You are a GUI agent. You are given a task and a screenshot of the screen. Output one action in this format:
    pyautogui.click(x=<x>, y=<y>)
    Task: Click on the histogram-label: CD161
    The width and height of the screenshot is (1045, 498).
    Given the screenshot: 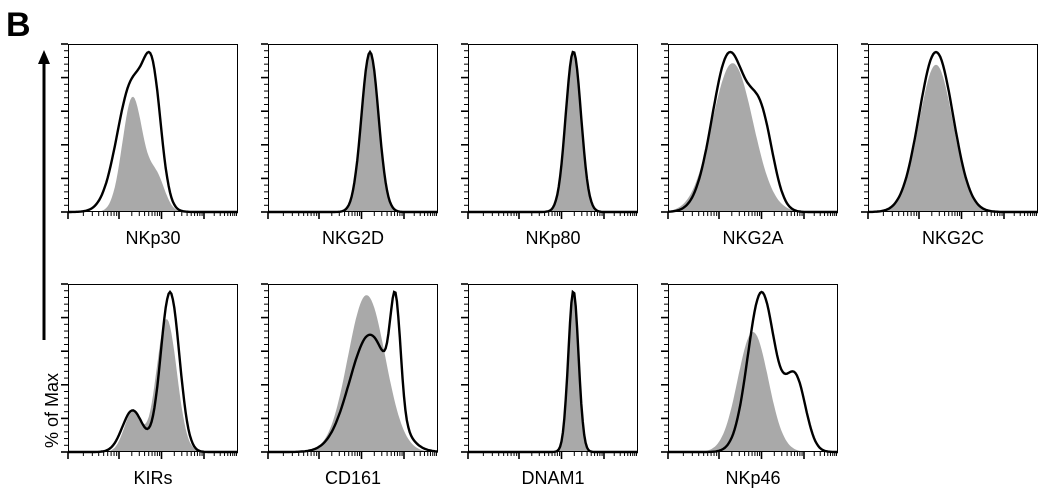 What is the action you would take?
    pyautogui.click(x=353, y=478)
    